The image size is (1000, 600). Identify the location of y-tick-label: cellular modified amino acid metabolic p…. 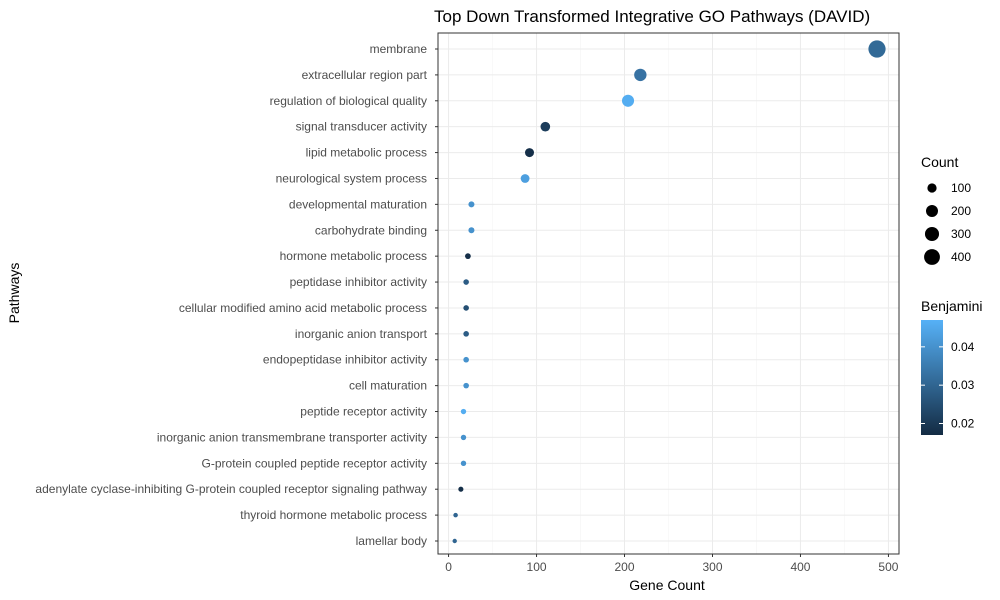
(303, 308).